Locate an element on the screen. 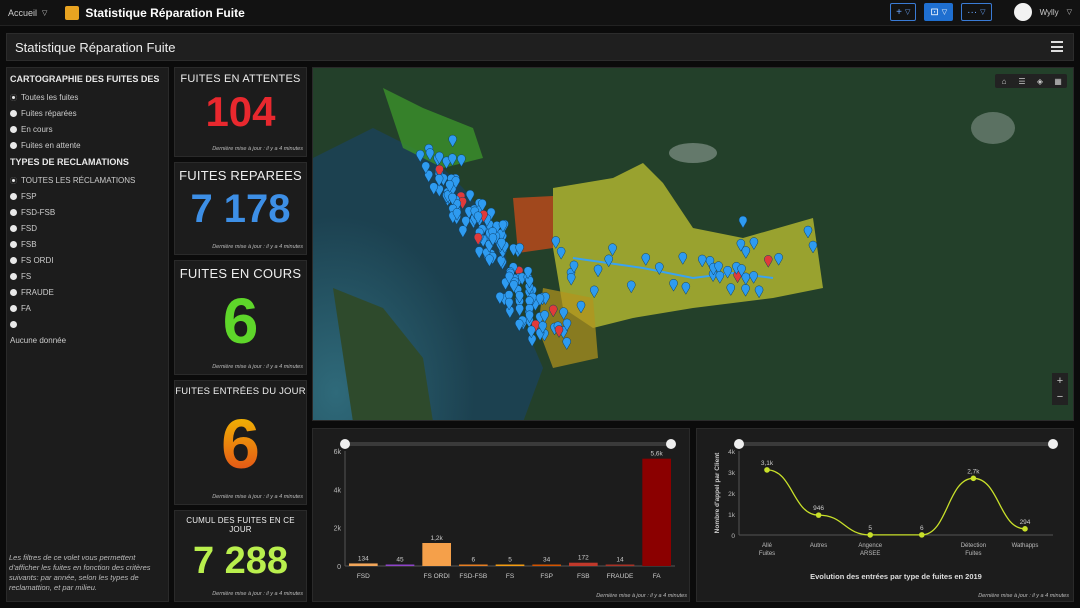  home-menu: Accueil ▽ is located at coordinates (27, 13).